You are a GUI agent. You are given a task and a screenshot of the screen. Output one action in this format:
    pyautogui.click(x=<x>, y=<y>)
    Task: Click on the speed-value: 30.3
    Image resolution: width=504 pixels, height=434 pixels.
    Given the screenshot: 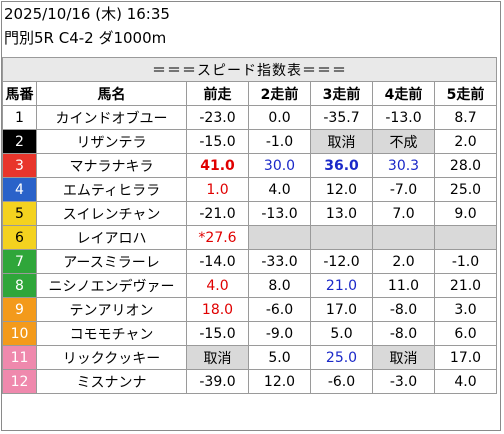 What is the action you would take?
    pyautogui.click(x=403, y=165)
    